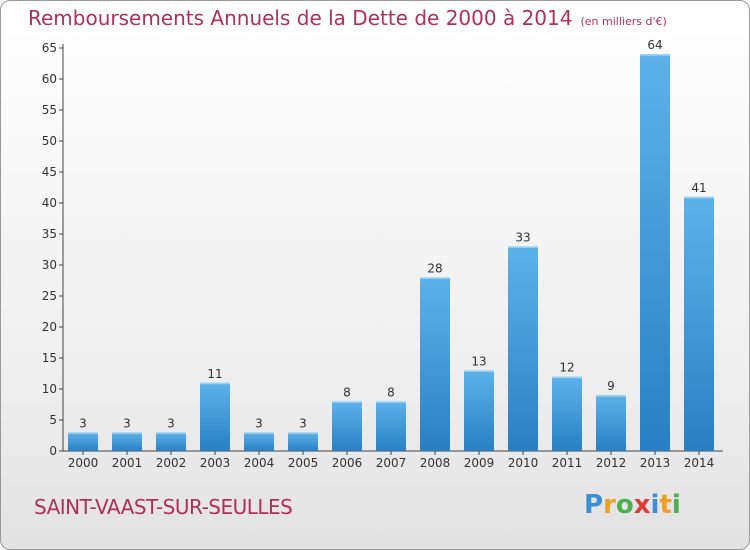 The height and width of the screenshot is (550, 750). Describe the element at coordinates (171, 423) in the screenshot. I see `data-label-2002: 3` at that location.